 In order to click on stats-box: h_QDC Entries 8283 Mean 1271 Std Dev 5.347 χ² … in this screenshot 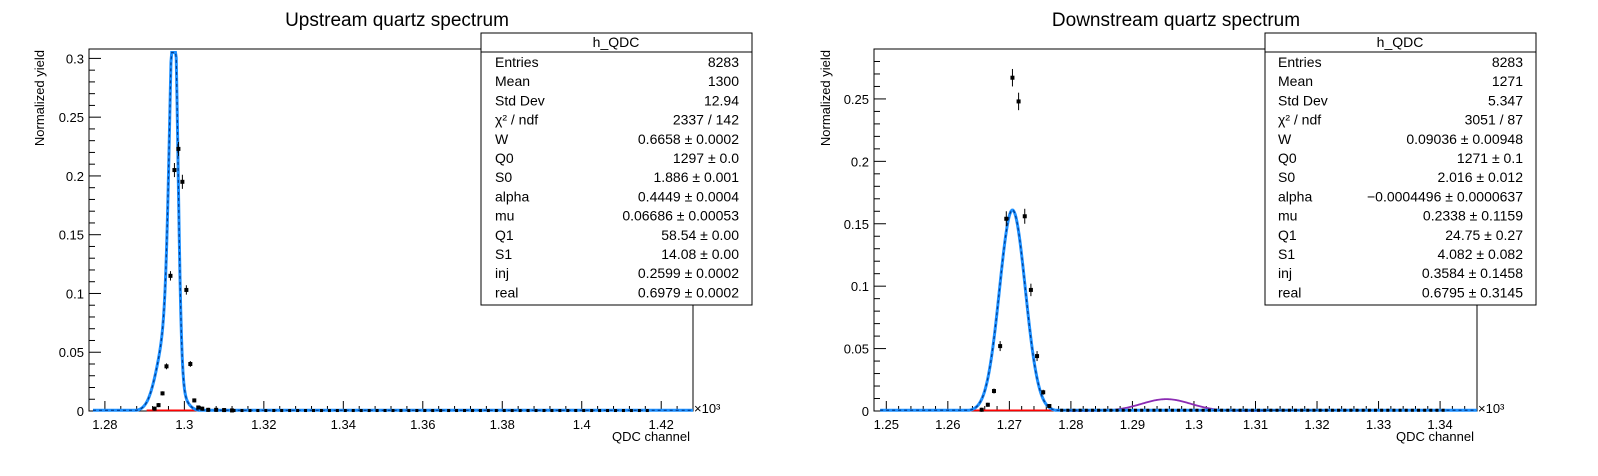, I will do `click(1400, 169)`.